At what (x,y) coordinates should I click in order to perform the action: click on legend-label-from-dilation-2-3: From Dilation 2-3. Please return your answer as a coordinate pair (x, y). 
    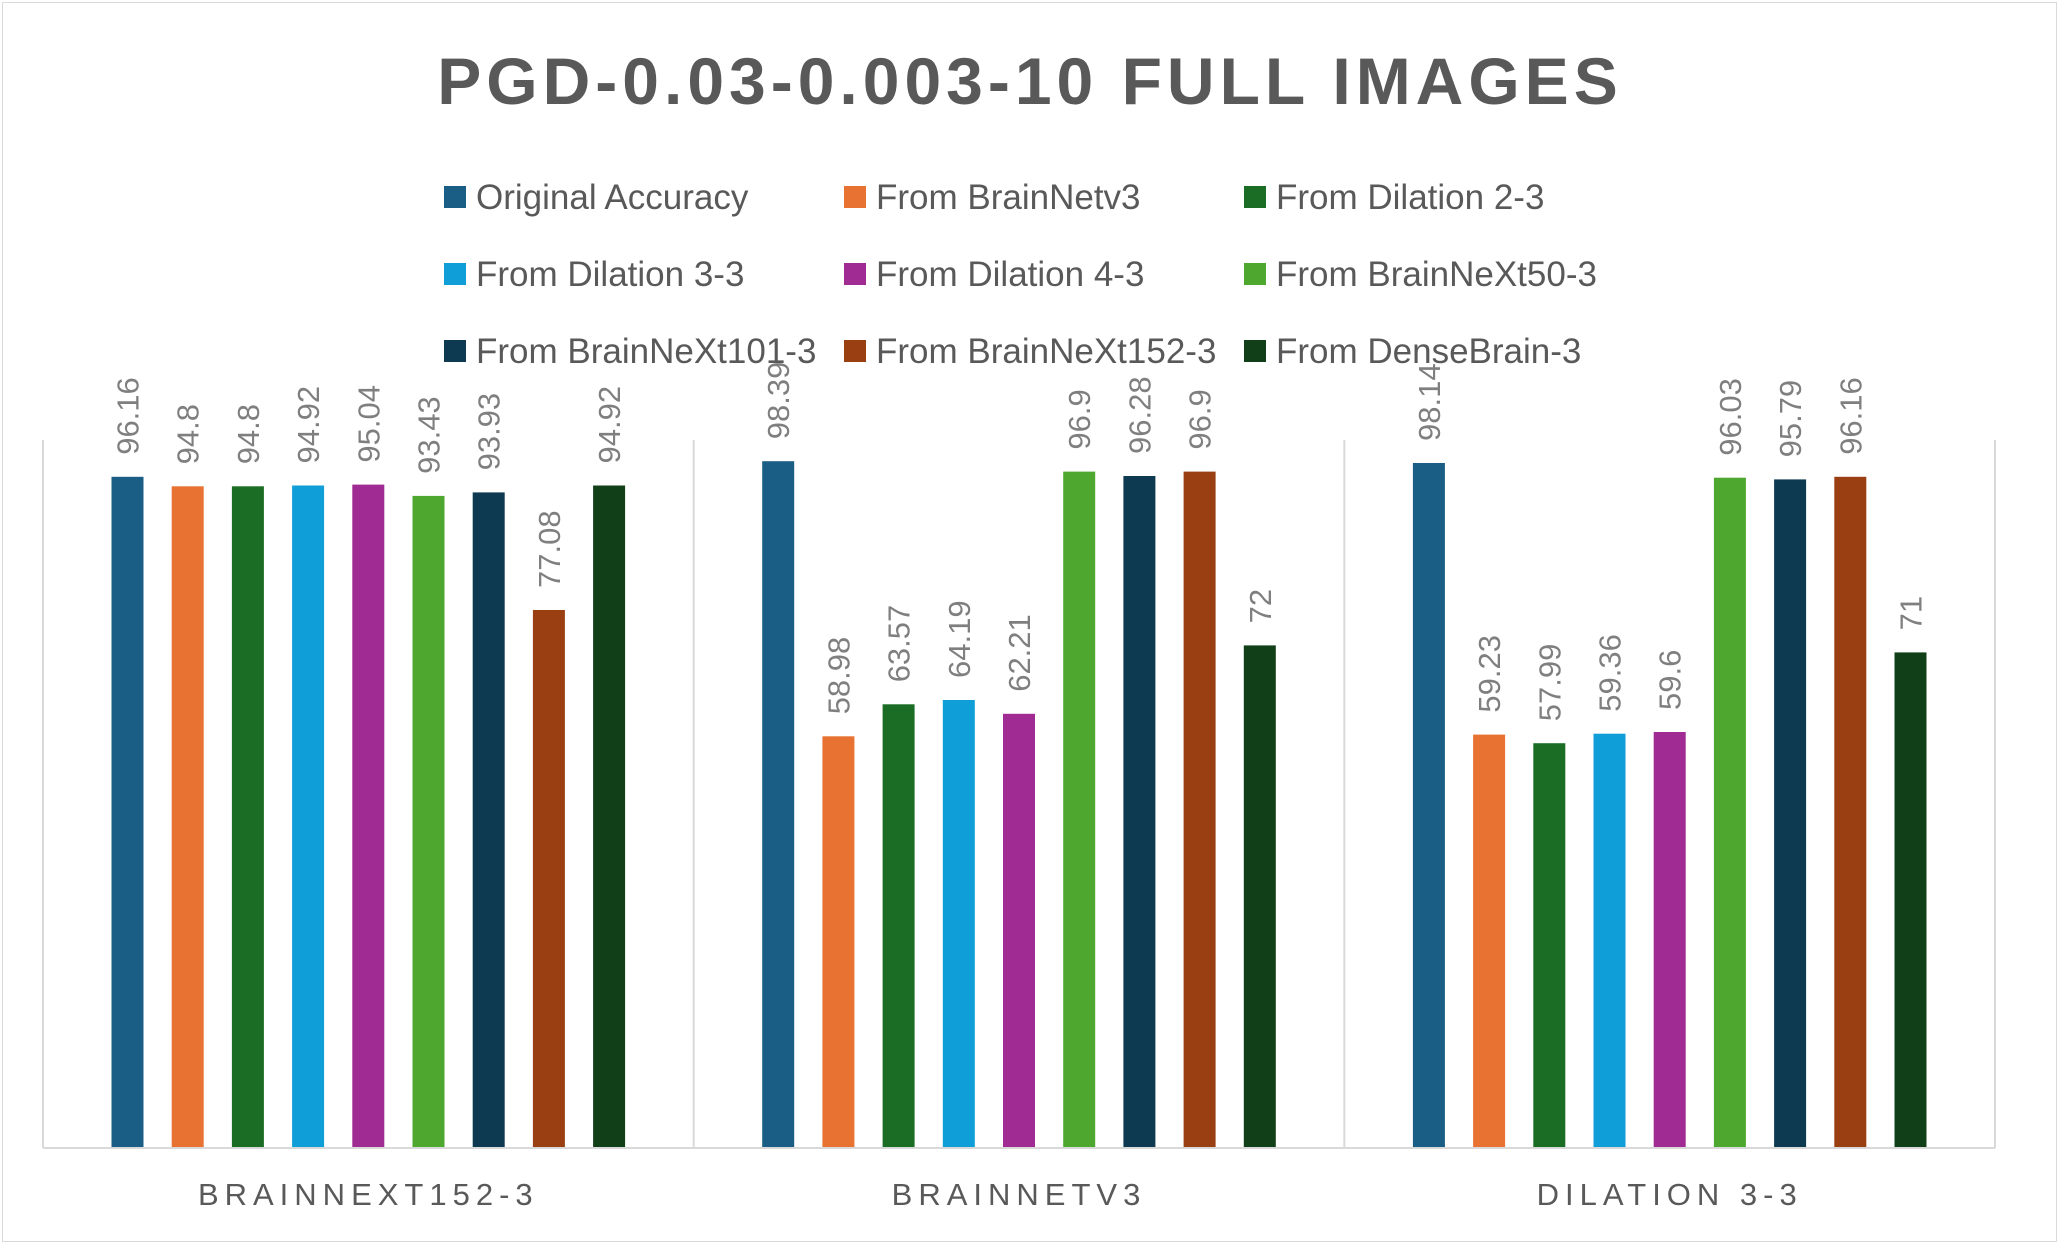
    Looking at the image, I should click on (1410, 197).